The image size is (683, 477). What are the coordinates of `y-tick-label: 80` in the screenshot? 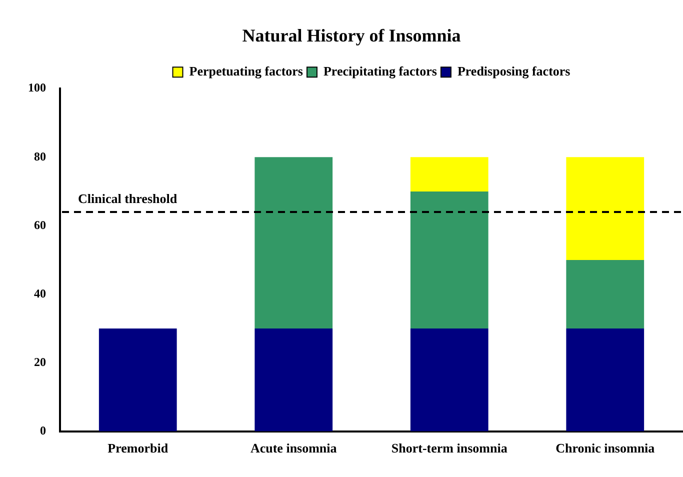 It's located at (40, 156).